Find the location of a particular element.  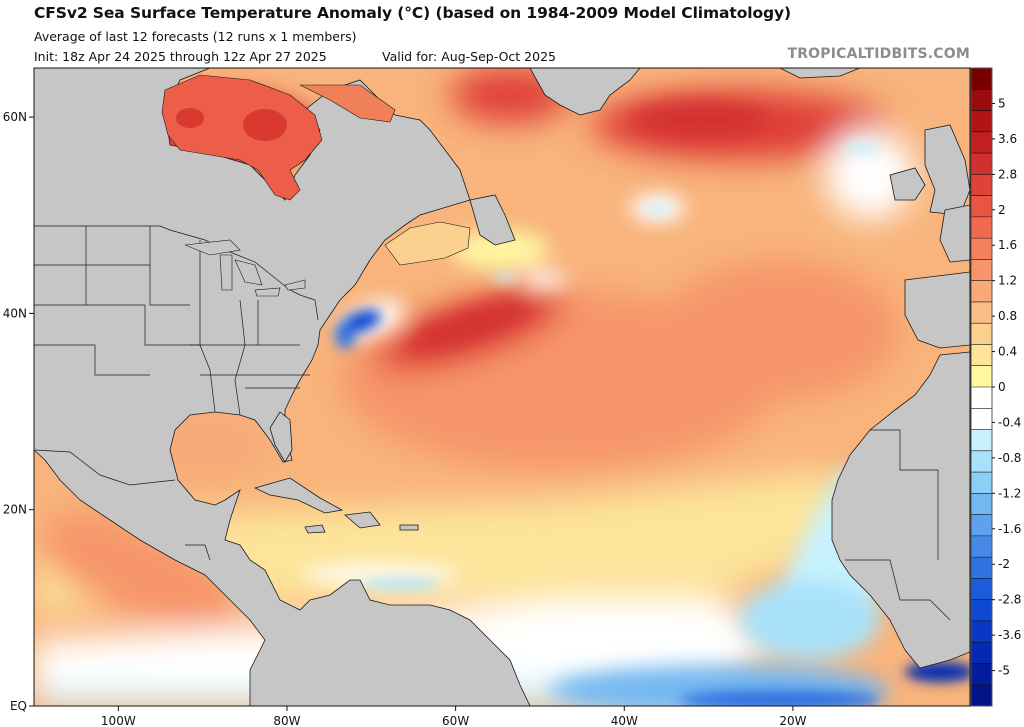

africa is located at coordinates (900, 510).